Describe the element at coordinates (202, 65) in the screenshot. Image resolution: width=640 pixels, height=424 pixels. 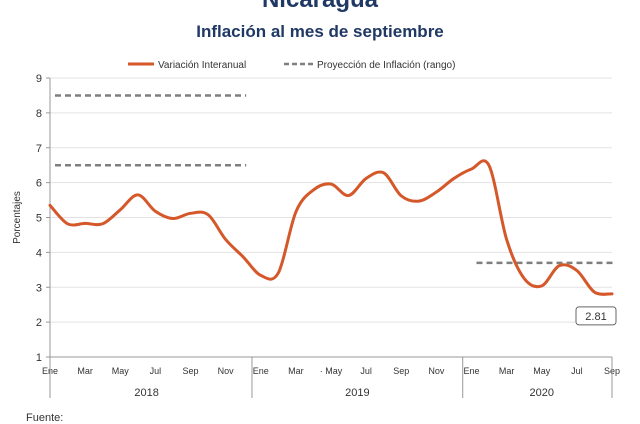
I see `legend-label-variacion: Variación Interanual` at that location.